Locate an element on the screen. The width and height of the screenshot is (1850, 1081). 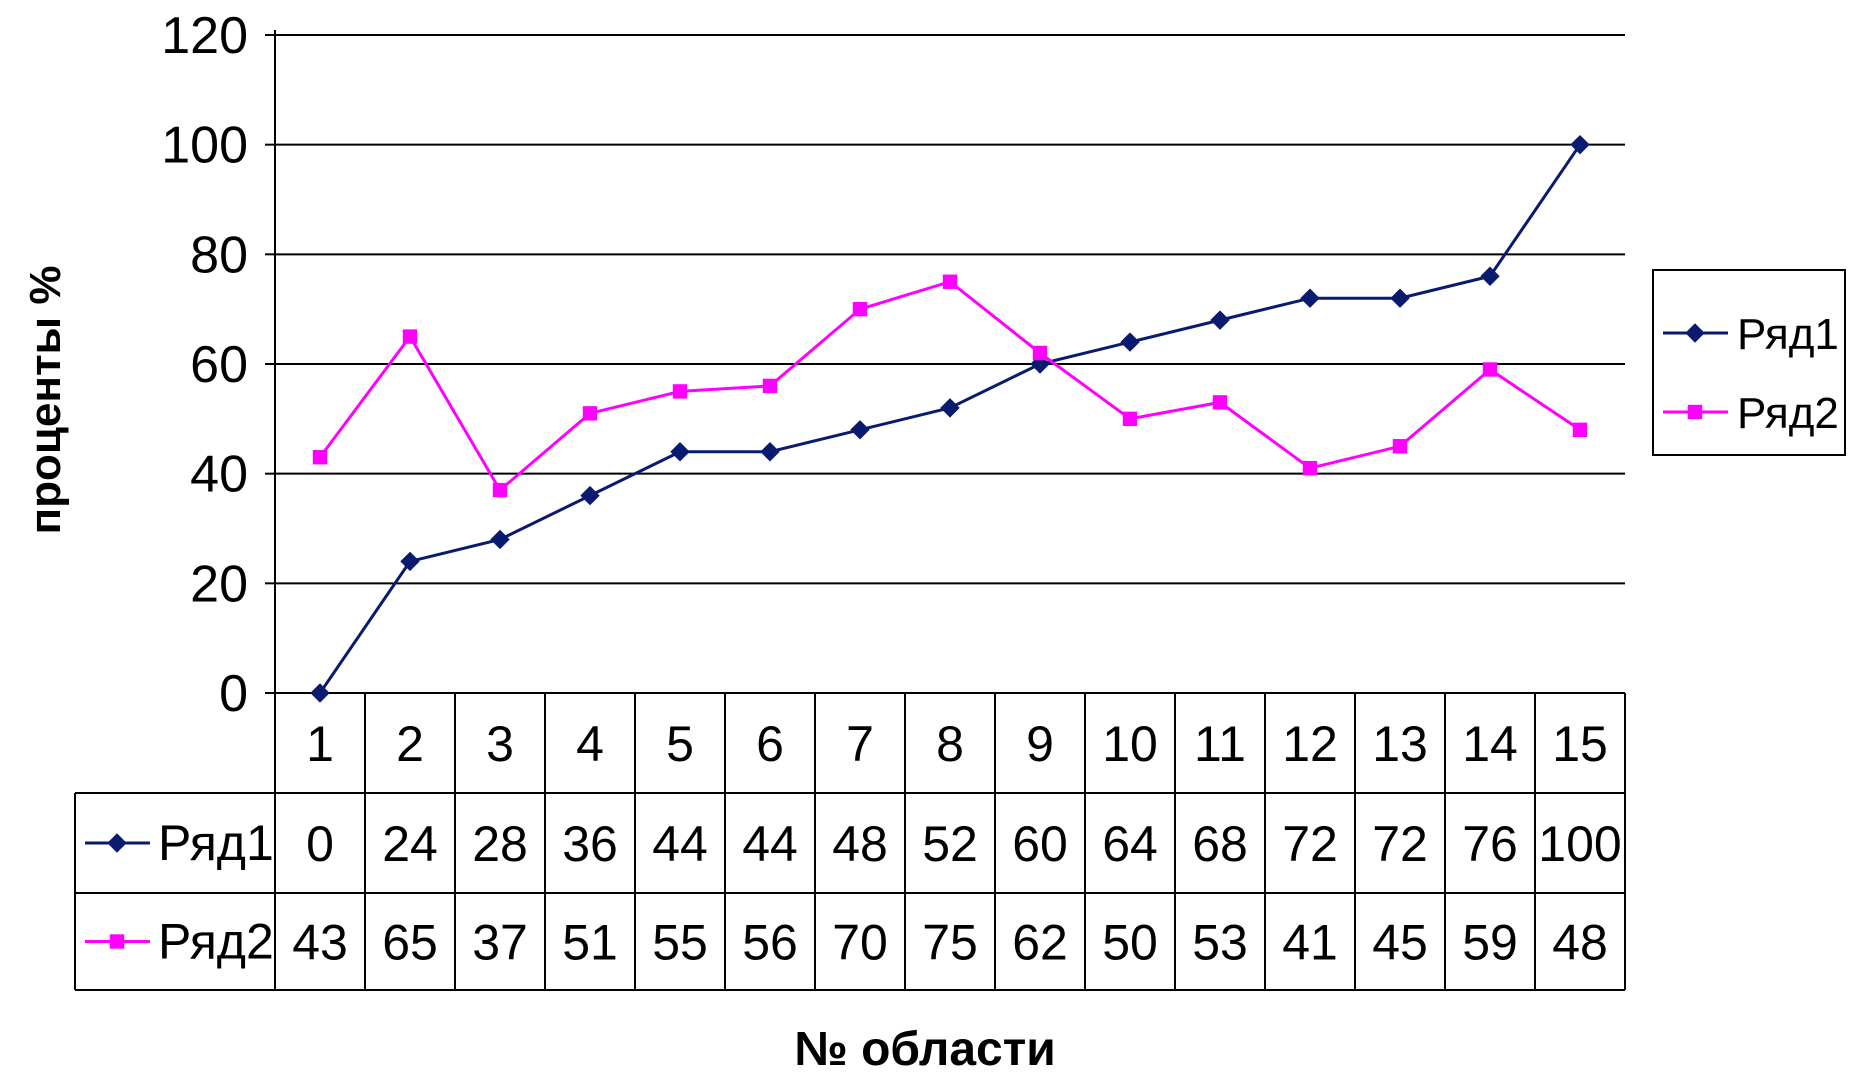
table-cell-value: 55 is located at coordinates (680, 943).